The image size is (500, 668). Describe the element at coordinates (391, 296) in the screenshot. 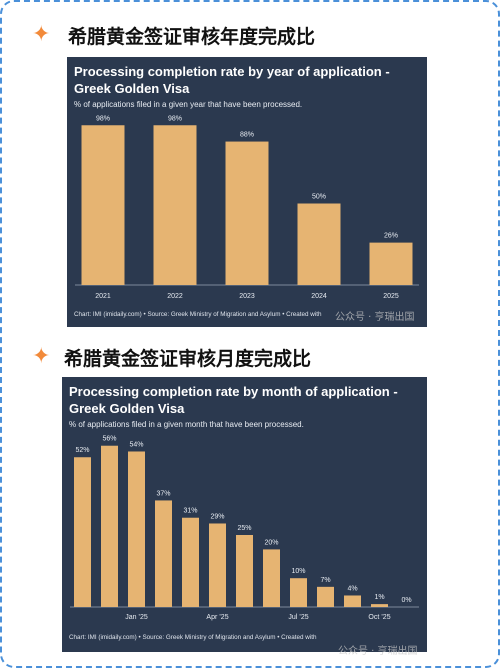

I see `x-tick-label: 2025` at that location.